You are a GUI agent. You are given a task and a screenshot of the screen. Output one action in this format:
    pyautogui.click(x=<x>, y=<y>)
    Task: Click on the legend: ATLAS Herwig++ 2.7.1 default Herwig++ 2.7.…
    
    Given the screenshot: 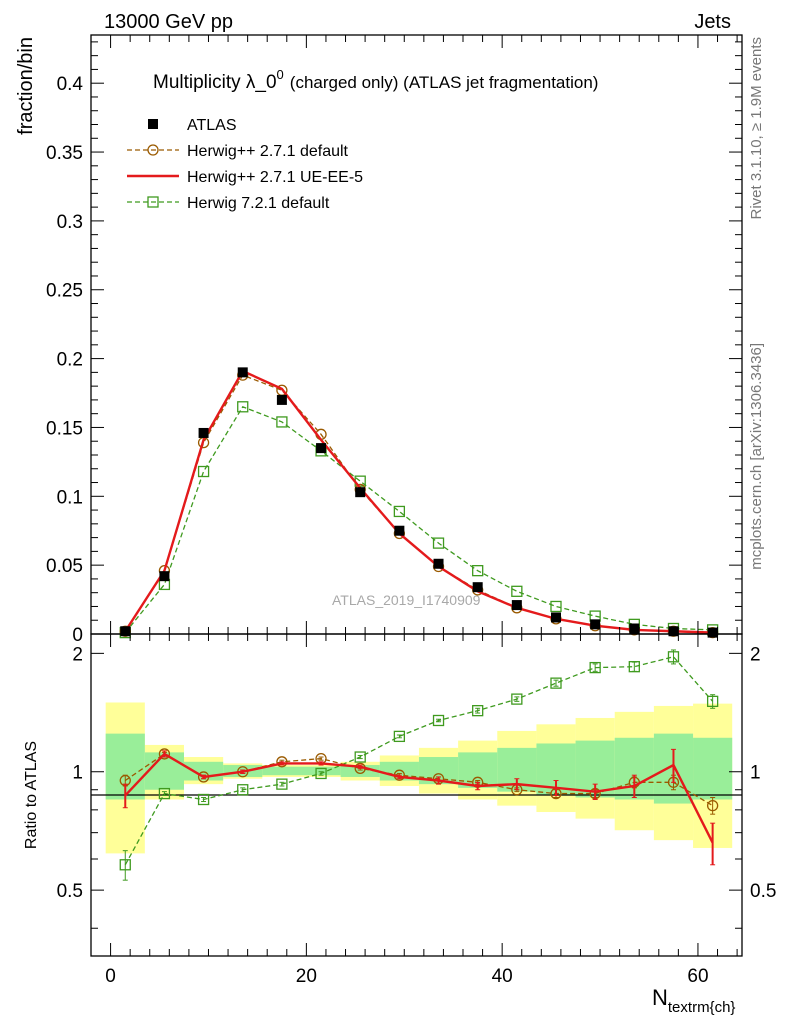 What is the action you would take?
    pyautogui.click(x=245, y=164)
    